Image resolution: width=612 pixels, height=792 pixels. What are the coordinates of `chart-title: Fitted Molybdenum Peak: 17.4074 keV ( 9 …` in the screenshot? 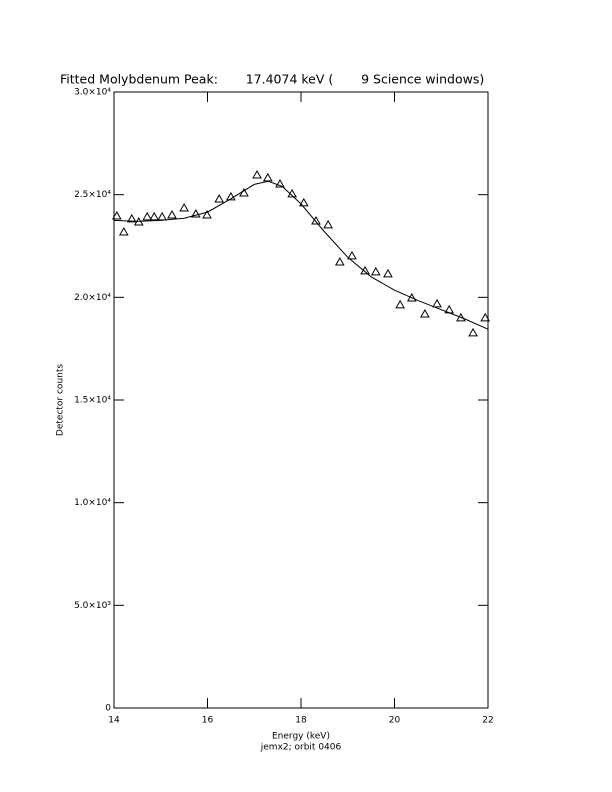 It's located at (272, 79).